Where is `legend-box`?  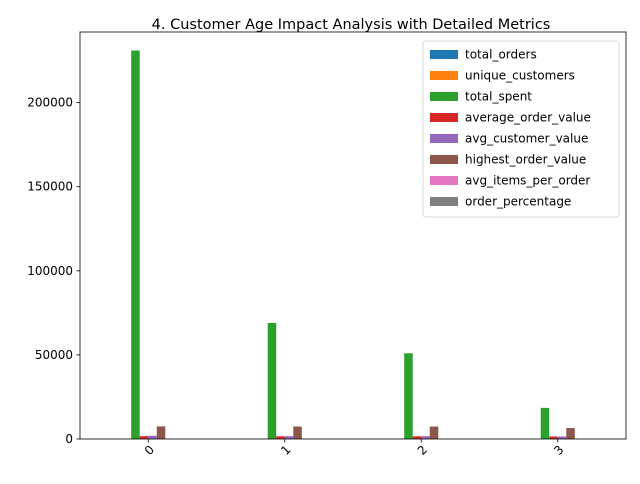 legend-box is located at coordinates (521, 129).